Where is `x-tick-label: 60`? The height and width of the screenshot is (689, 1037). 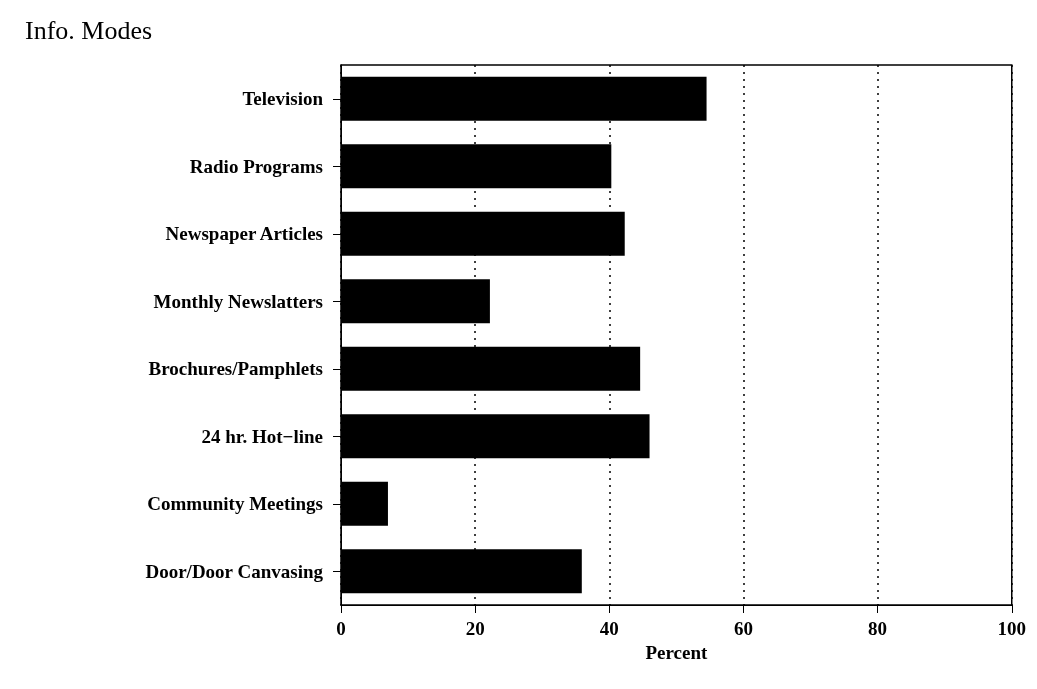
x-tick-label: 60 is located at coordinates (743, 628).